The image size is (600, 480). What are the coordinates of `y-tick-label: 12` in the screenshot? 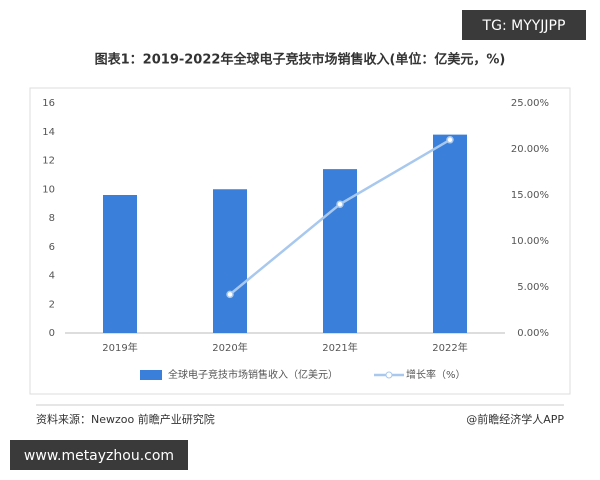 It's located at (48, 161).